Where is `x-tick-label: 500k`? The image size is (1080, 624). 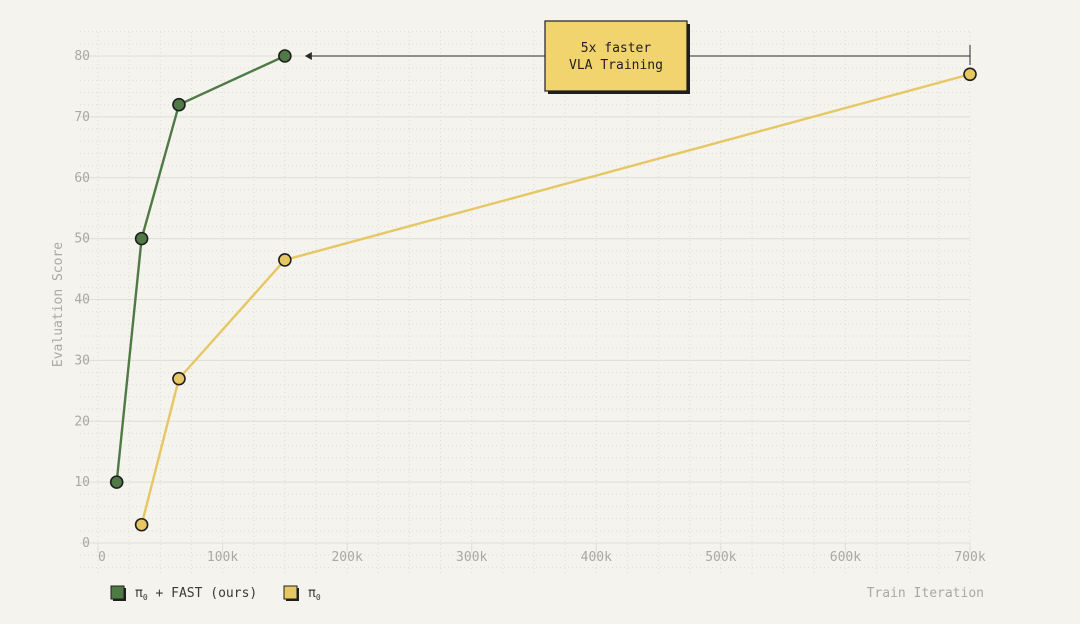
x-tick-label: 500k is located at coordinates (720, 557).